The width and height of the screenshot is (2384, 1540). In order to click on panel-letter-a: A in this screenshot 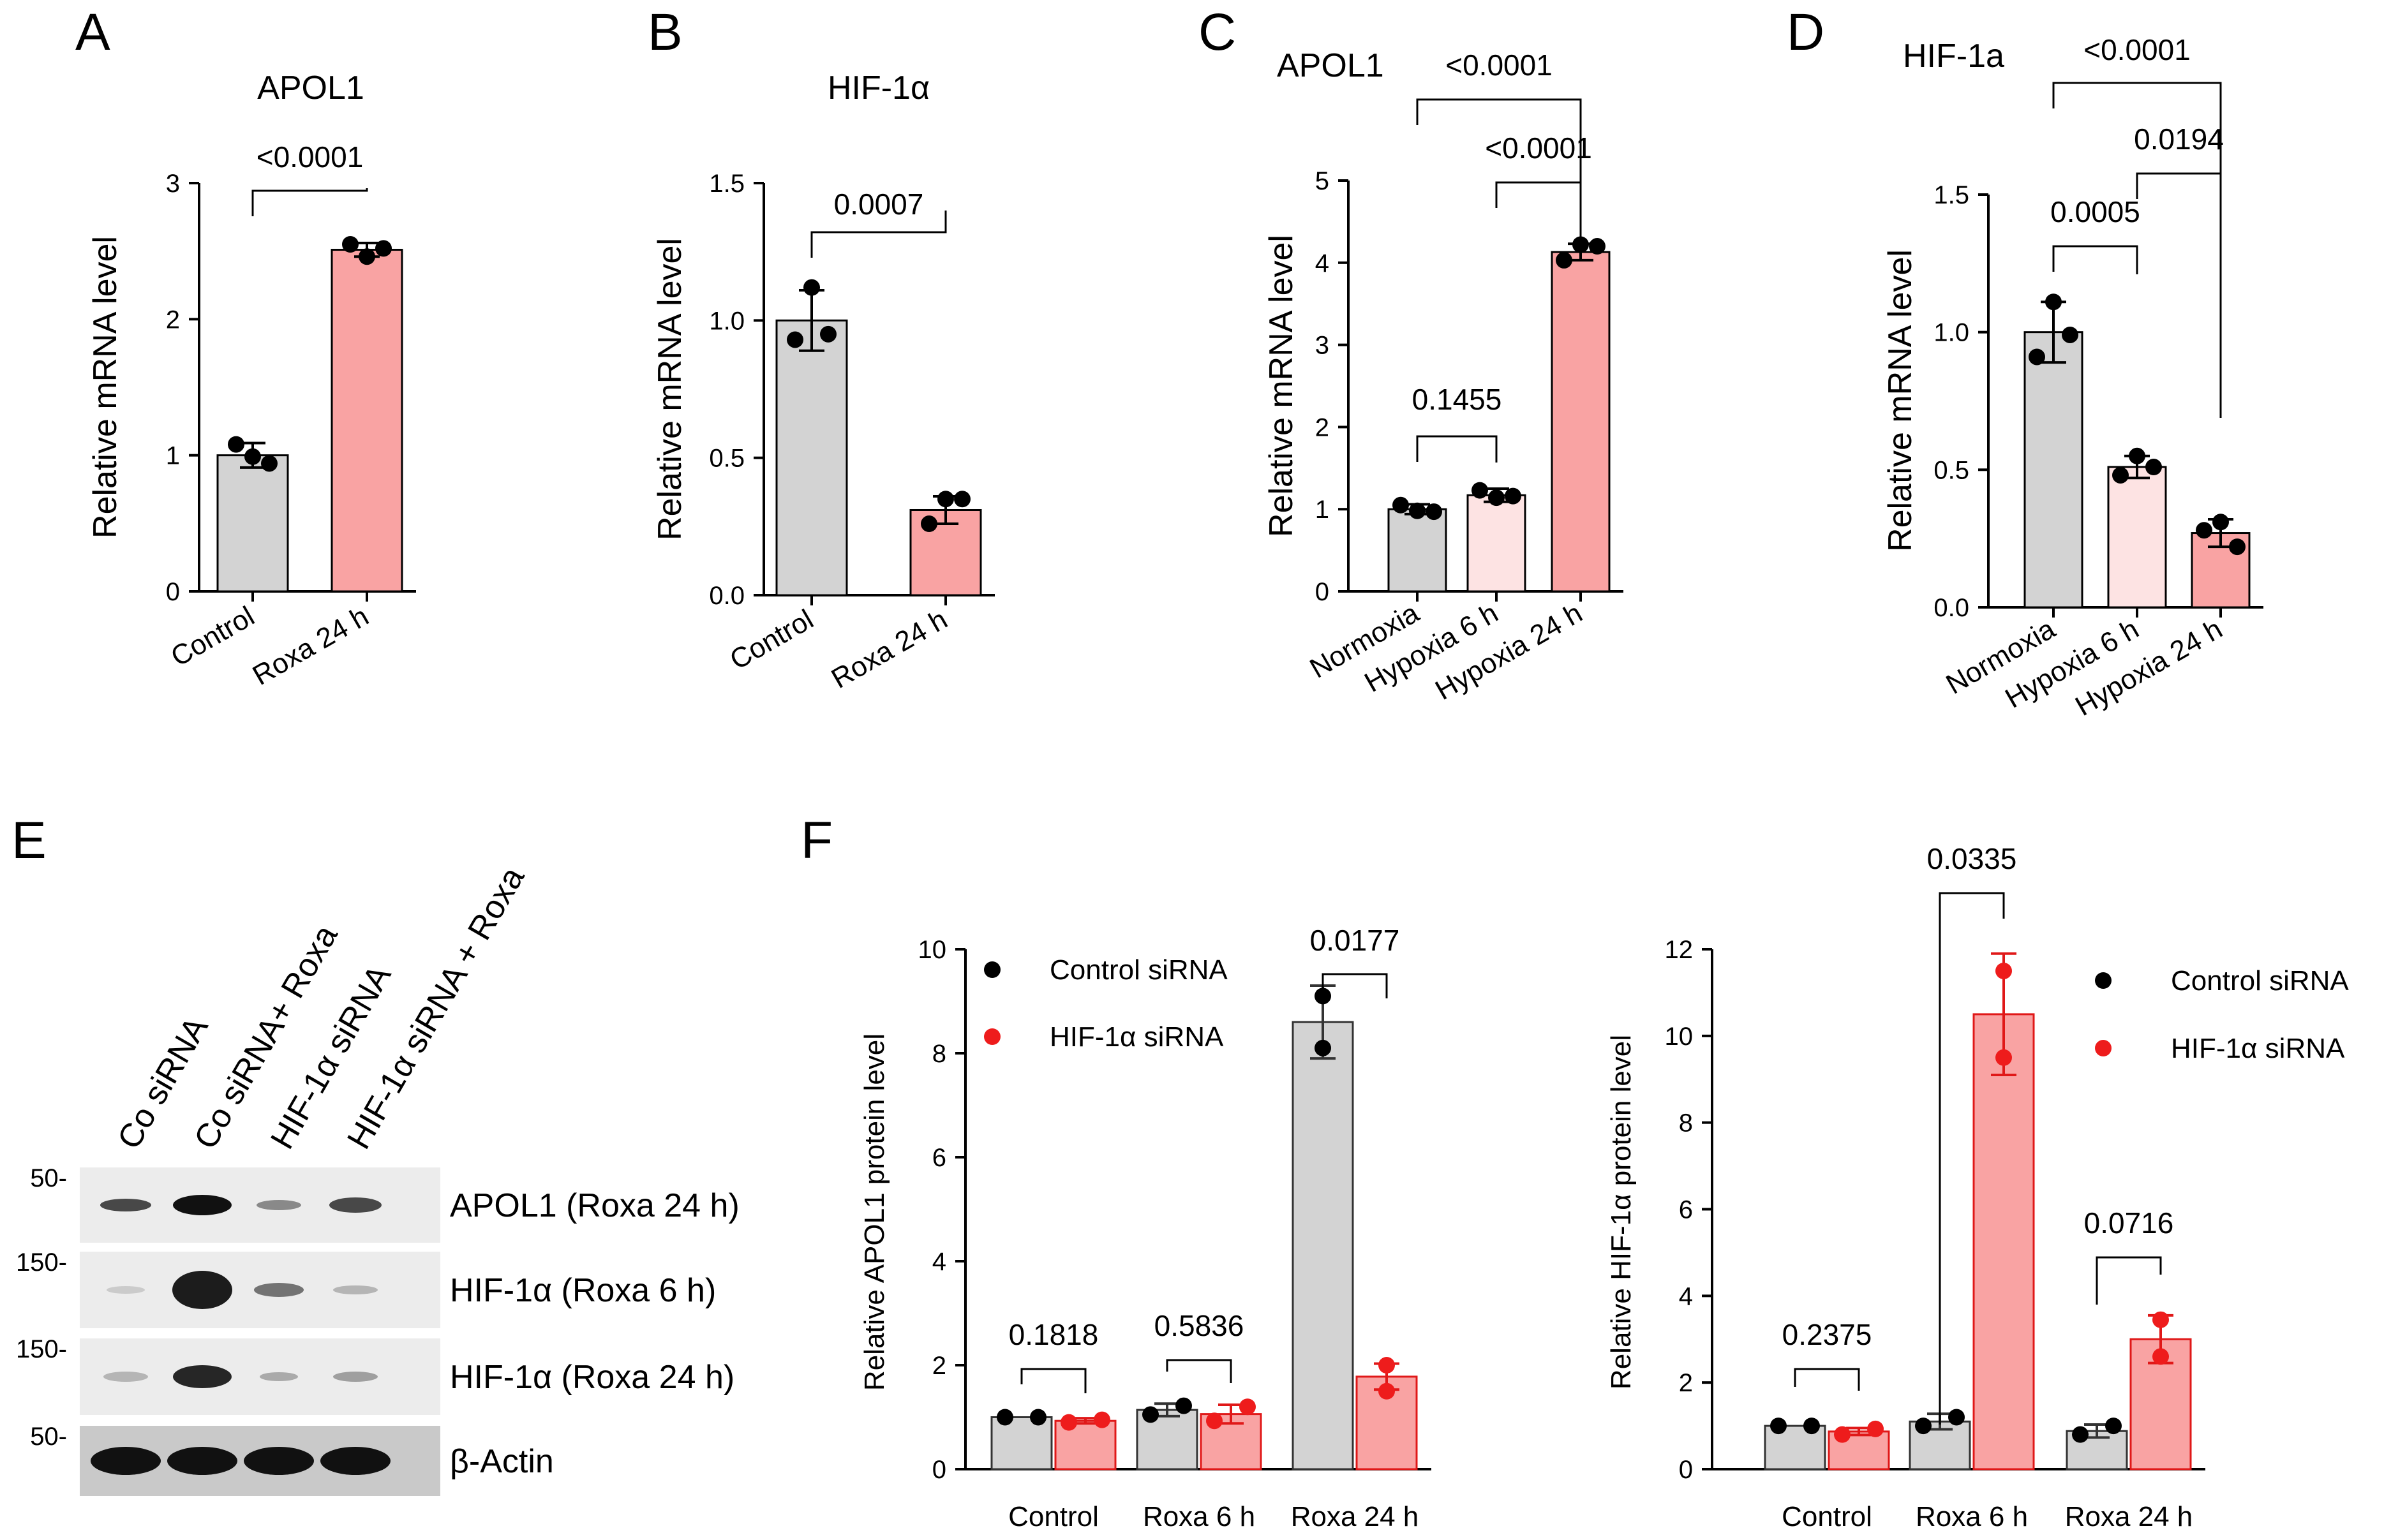, I will do `click(92, 32)`.